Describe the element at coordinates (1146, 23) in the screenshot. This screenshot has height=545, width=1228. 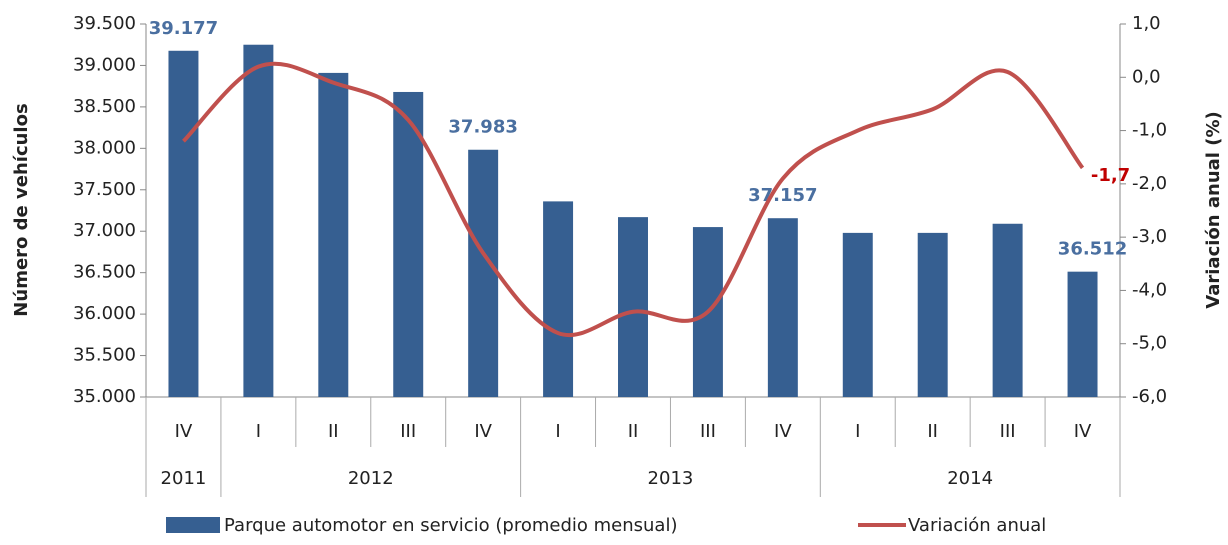
I see `y2-tick-label: 1,0` at that location.